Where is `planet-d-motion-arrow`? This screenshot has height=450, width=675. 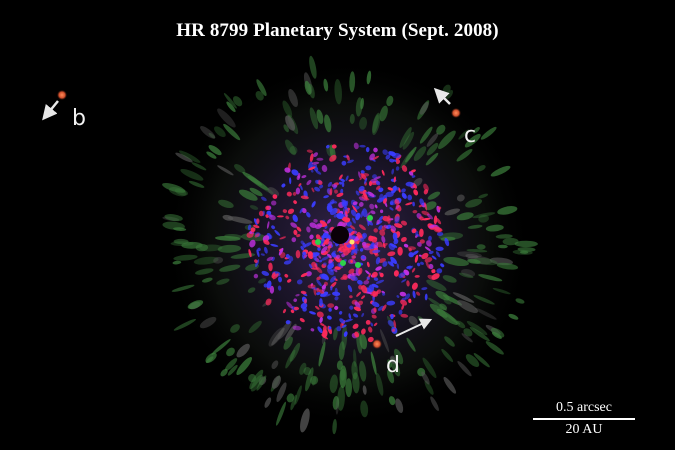
planet-d-motion-arrow is located at coordinates (414, 327).